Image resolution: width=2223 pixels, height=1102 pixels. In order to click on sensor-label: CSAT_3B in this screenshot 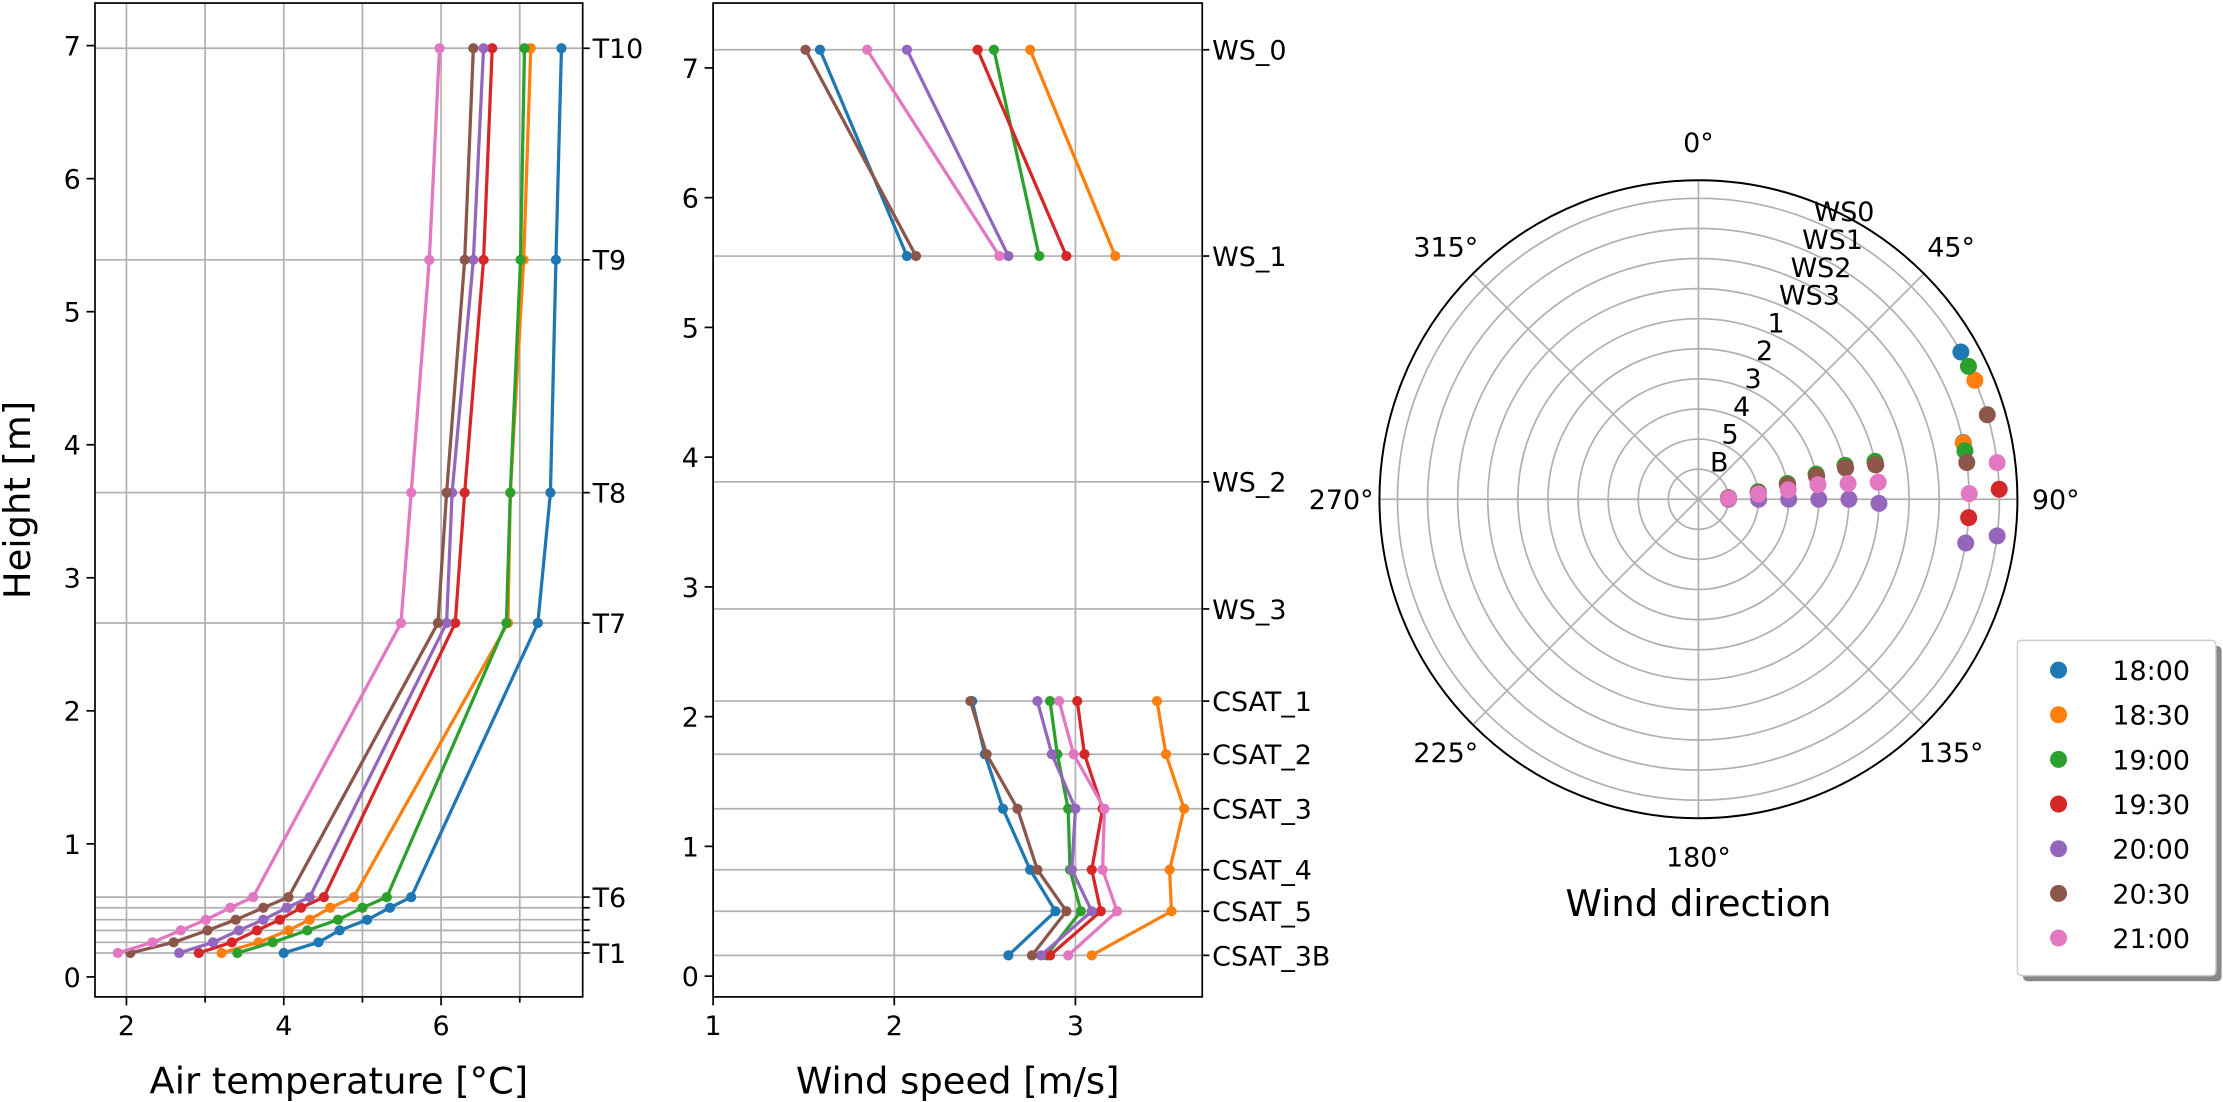, I will do `click(1271, 956)`.